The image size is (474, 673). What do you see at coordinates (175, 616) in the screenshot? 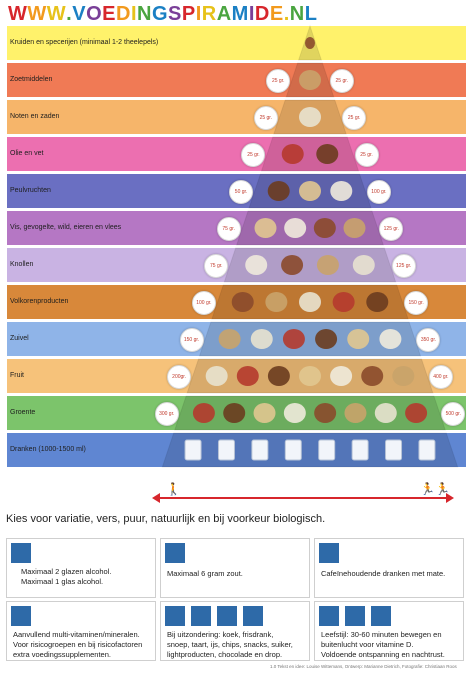
I see `candy-icon` at bounding box center [175, 616].